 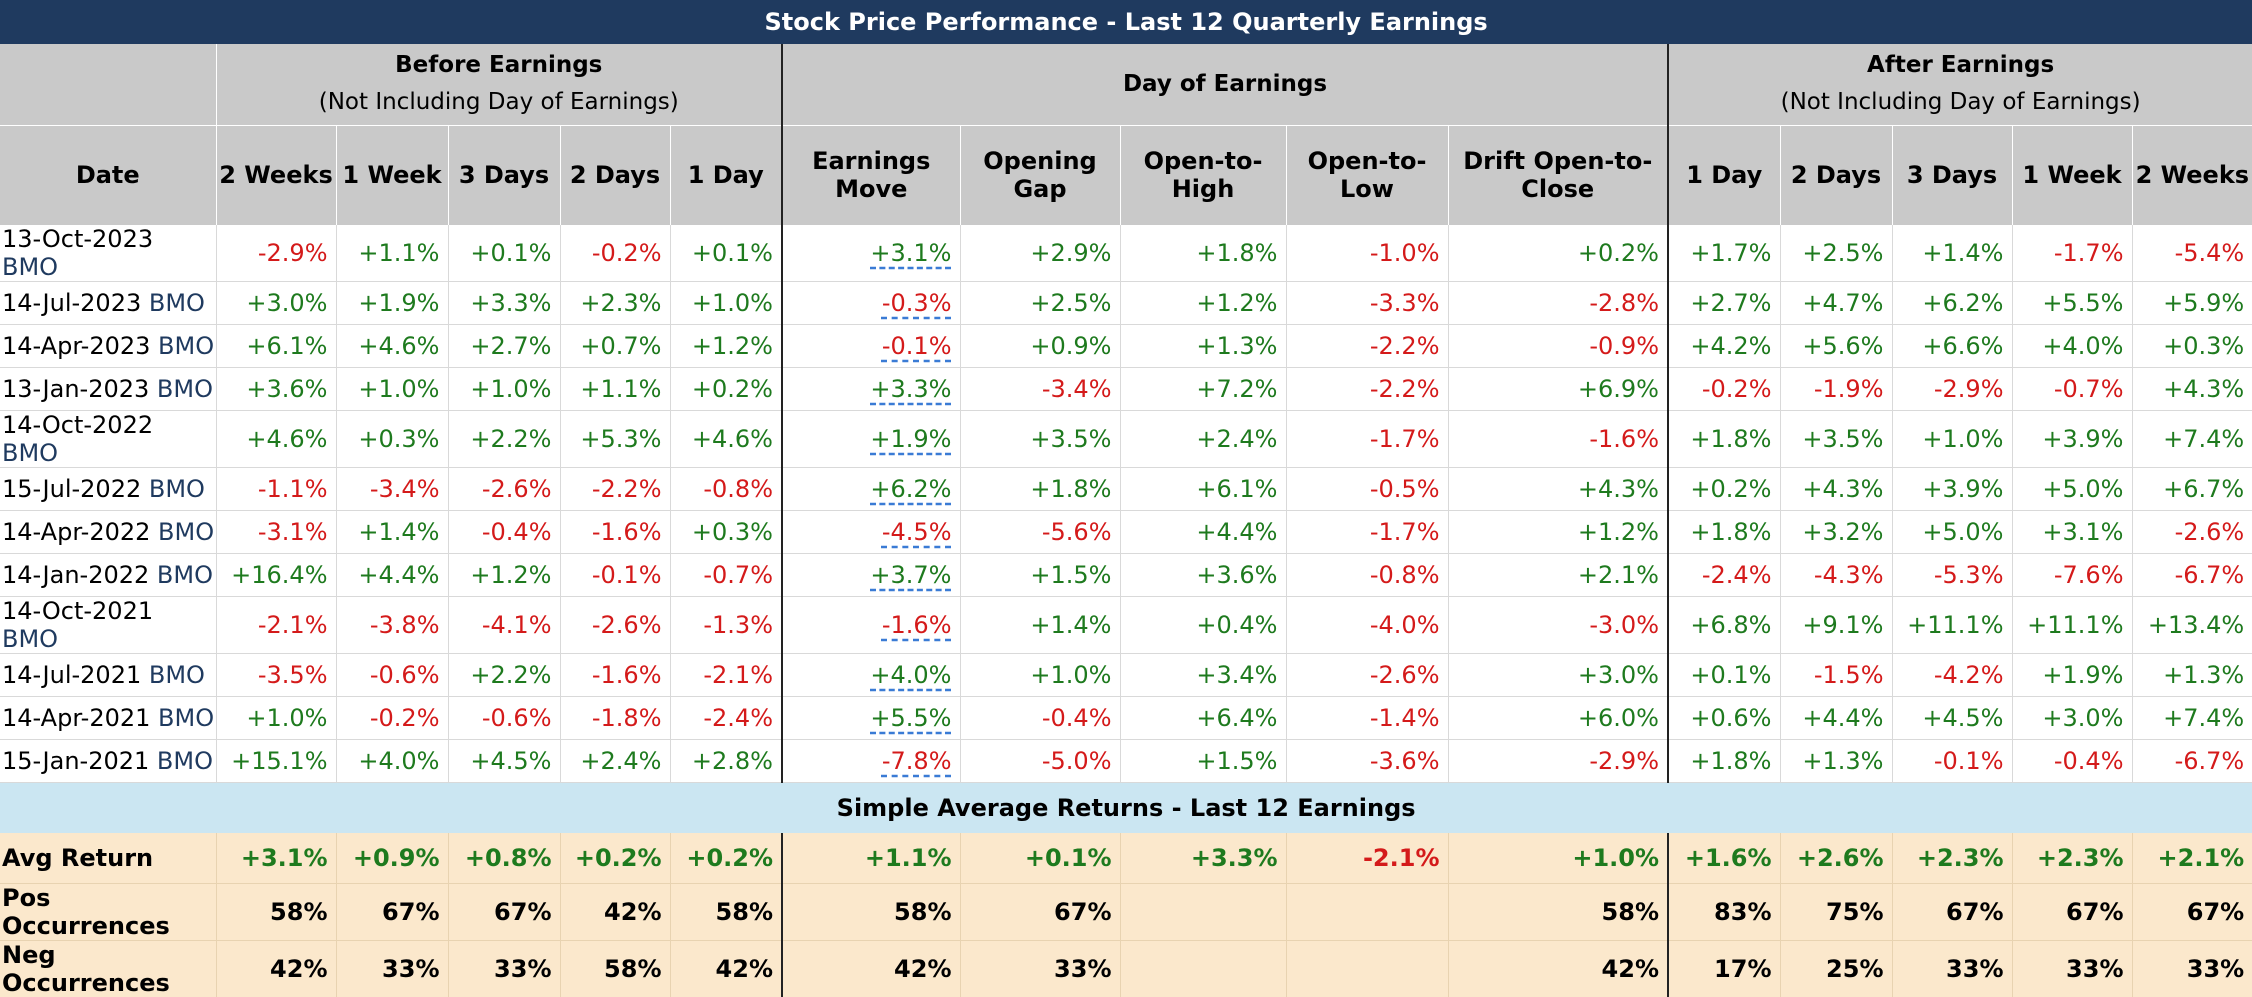 What do you see at coordinates (1952, 532) in the screenshot?
I see `value-cell: +5.0%` at bounding box center [1952, 532].